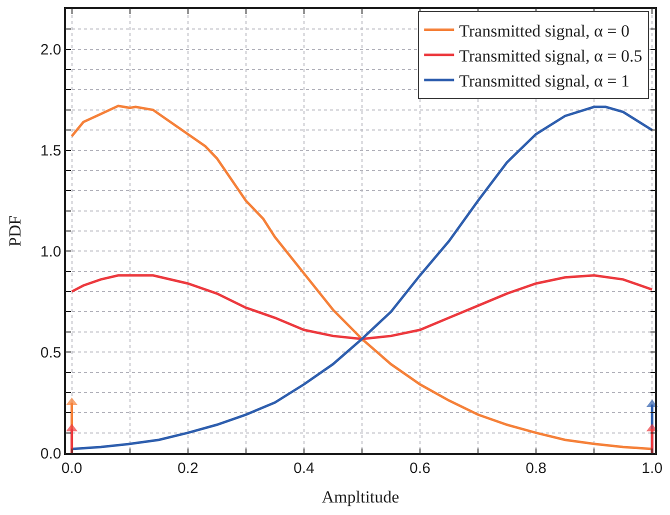  I want to click on x-tick-label: 1.0, so click(652, 468).